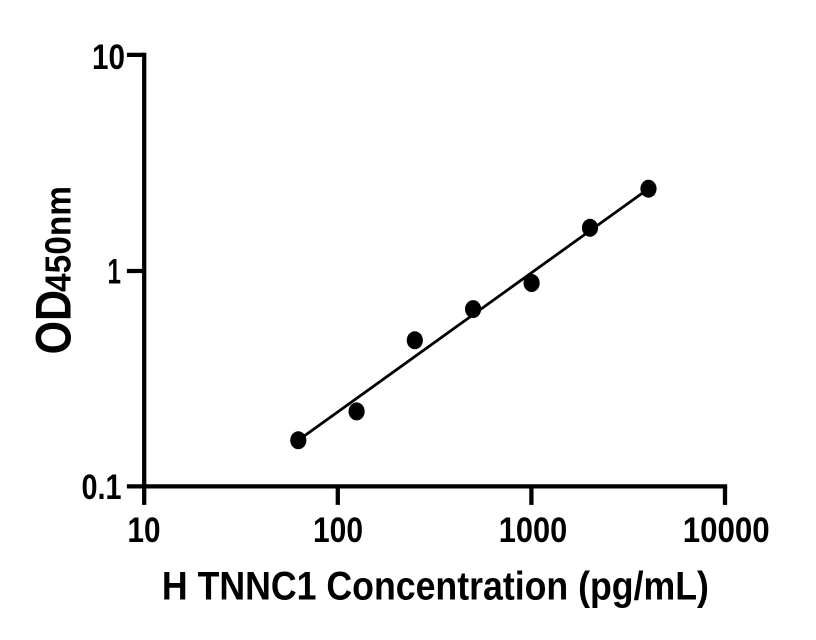  Describe the element at coordinates (53, 322) in the screenshot. I see `svg-text: OD` at that location.